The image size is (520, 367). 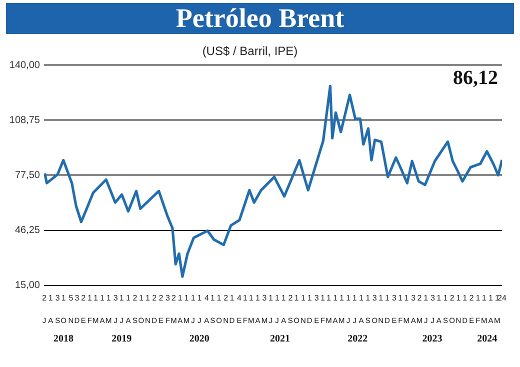 I want to click on chart-subtitle: (US$ / Barril, IPE), so click(x=250, y=51).